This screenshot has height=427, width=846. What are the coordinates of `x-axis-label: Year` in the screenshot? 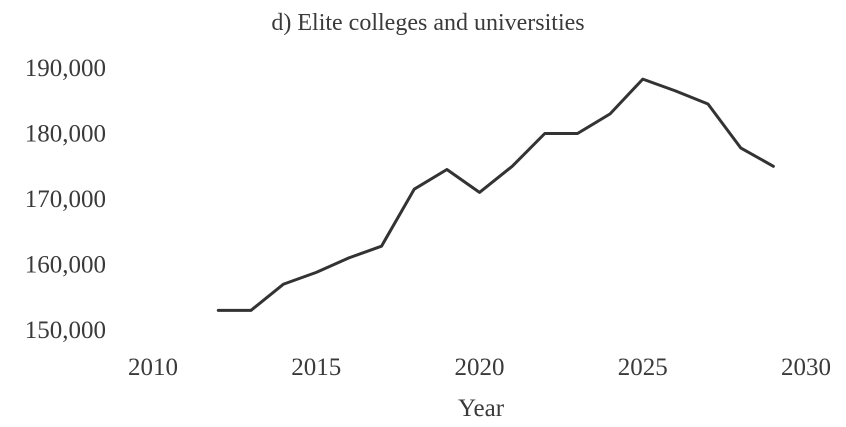 It's located at (481, 408).